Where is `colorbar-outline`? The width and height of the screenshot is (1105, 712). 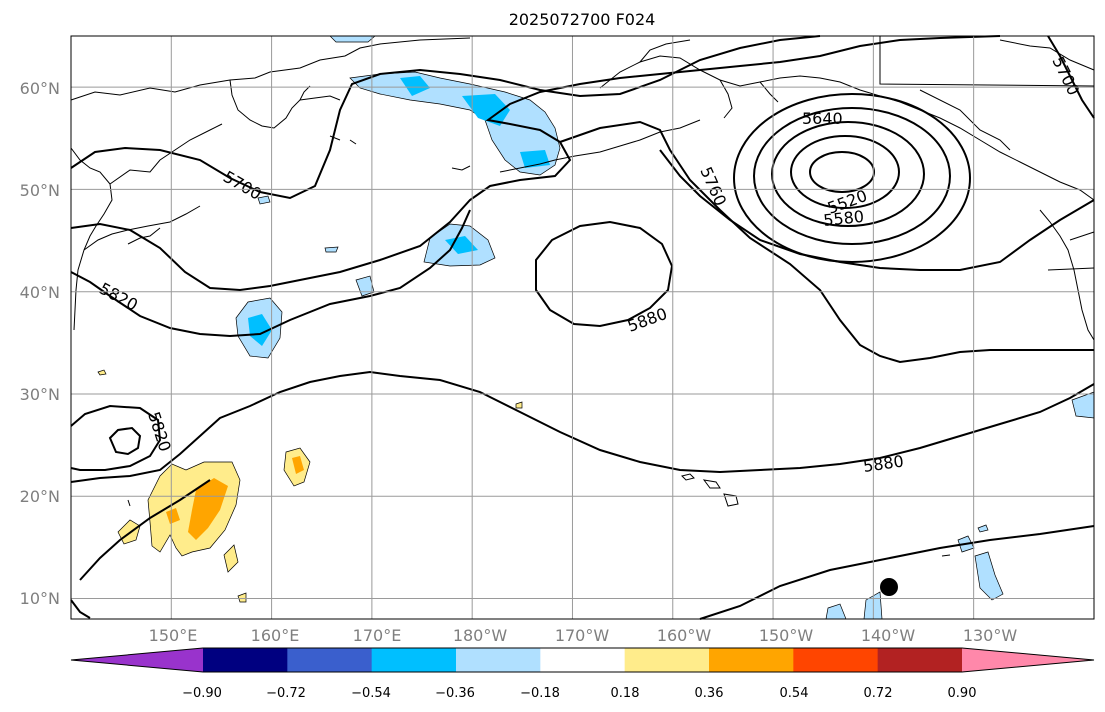
colorbar-outline is located at coordinates (582, 660).